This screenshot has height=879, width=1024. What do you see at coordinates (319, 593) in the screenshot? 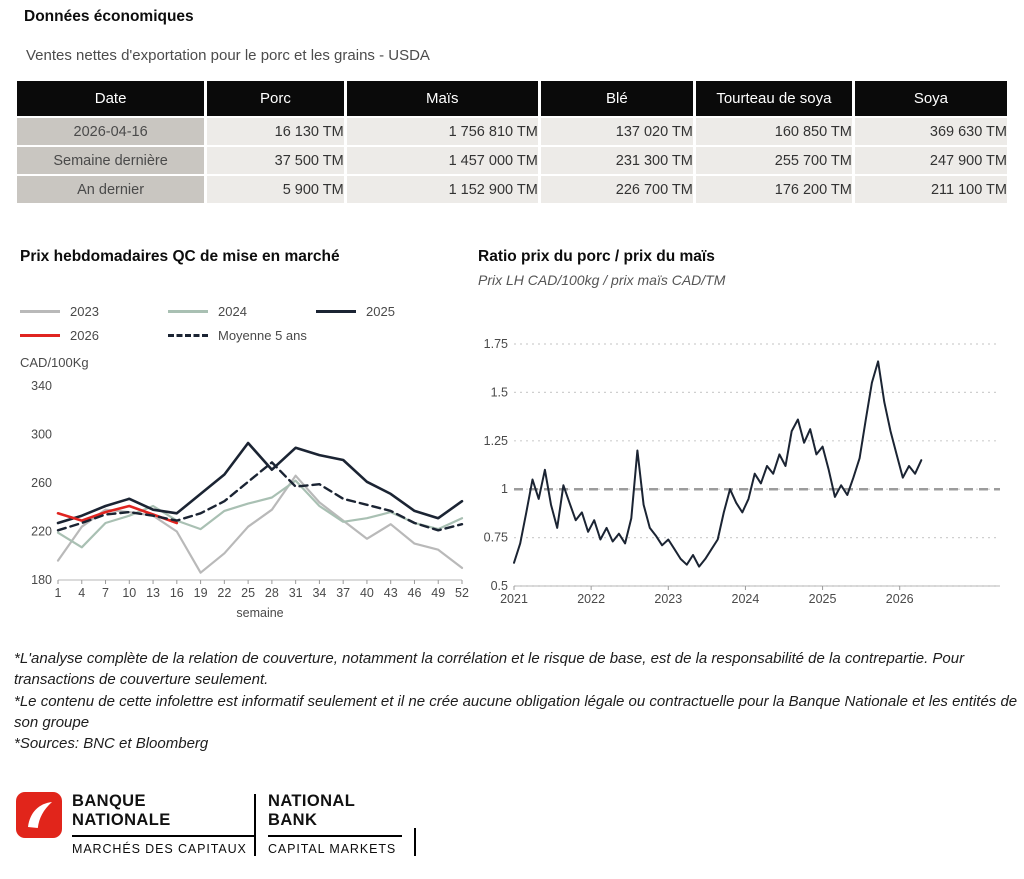
I see `svg-text: 34` at bounding box center [319, 593].